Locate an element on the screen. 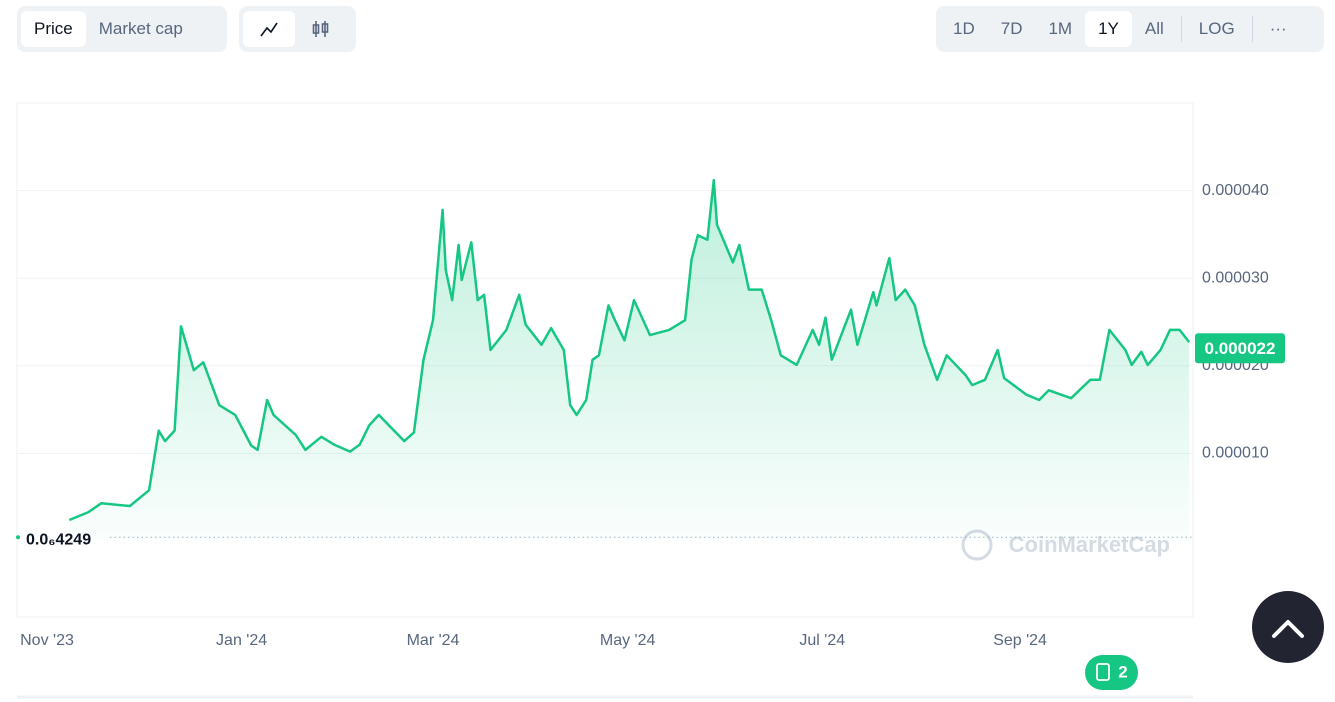 Image resolution: width=1335 pixels, height=702 pixels. chart-type-toggle is located at coordinates (297, 29).